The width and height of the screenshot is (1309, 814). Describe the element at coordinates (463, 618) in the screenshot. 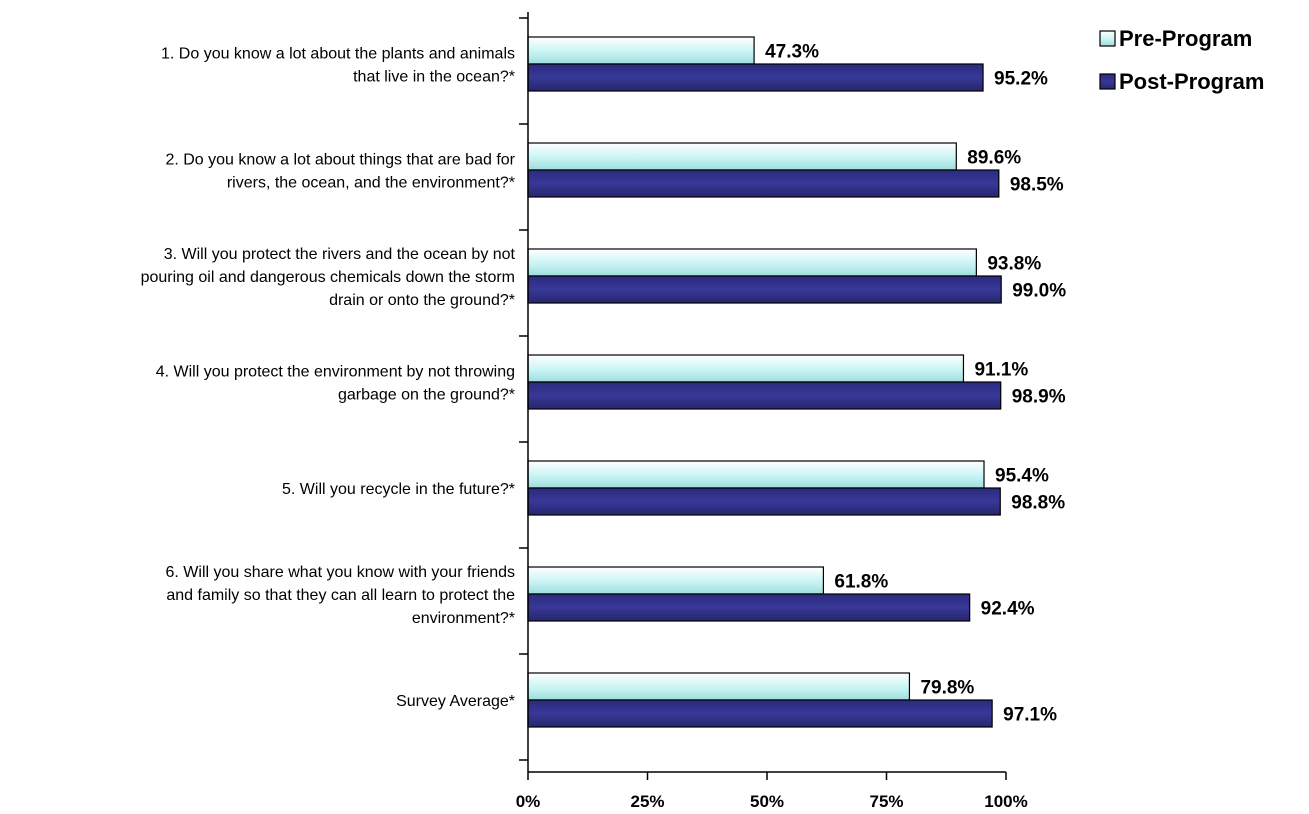

I see `category-label: environment?*` at that location.